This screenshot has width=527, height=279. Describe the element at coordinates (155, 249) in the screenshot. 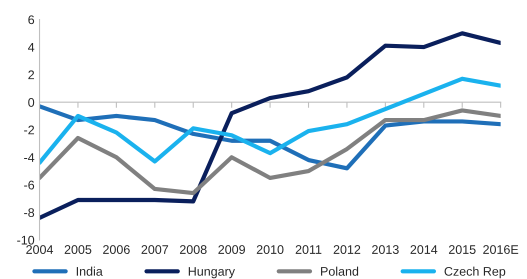

I see `x-tick-label: 2007` at that location.